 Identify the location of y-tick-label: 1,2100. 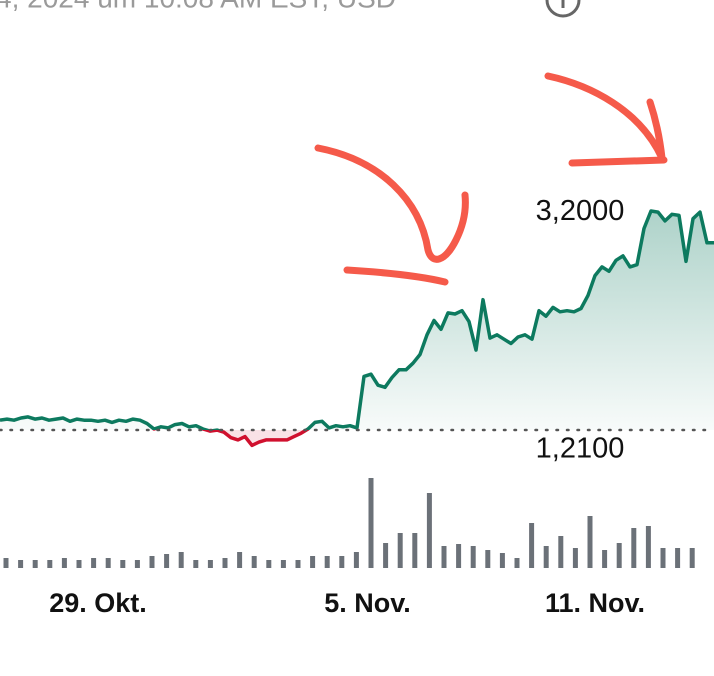
(580, 449).